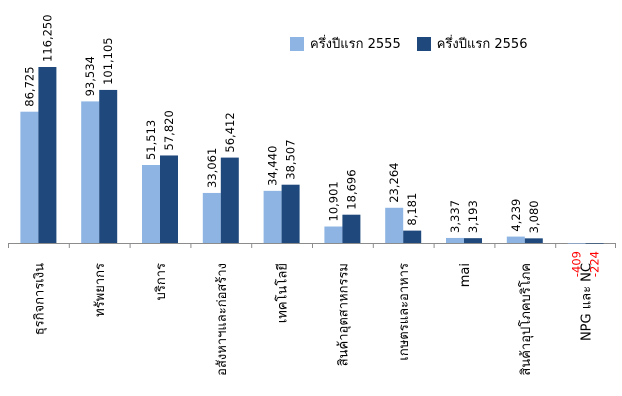 The image size is (622, 396). Describe the element at coordinates (351, 189) in the screenshot. I see `data-label: 18,696` at that location.